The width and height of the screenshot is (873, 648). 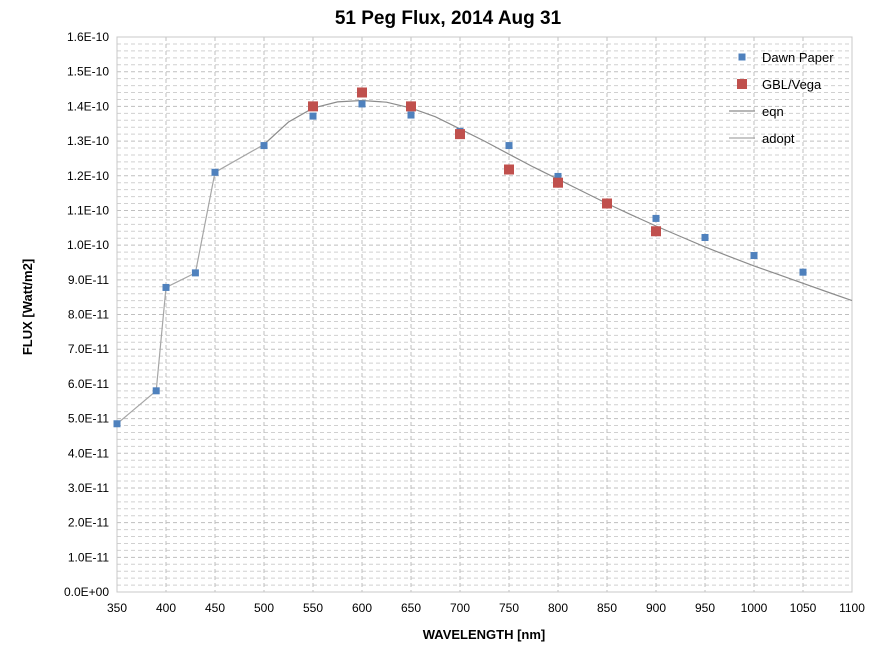 What do you see at coordinates (88, 210) in the screenshot?
I see `y-tick-label: 1.1E-10` at bounding box center [88, 210].